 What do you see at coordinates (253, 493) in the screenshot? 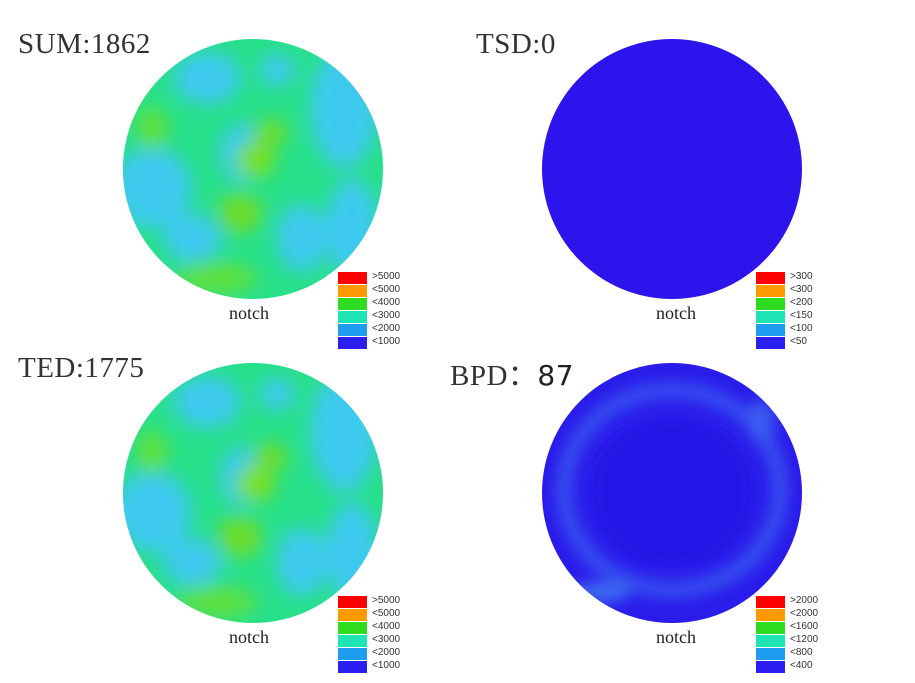
I see `wafer-map-ted` at bounding box center [253, 493].